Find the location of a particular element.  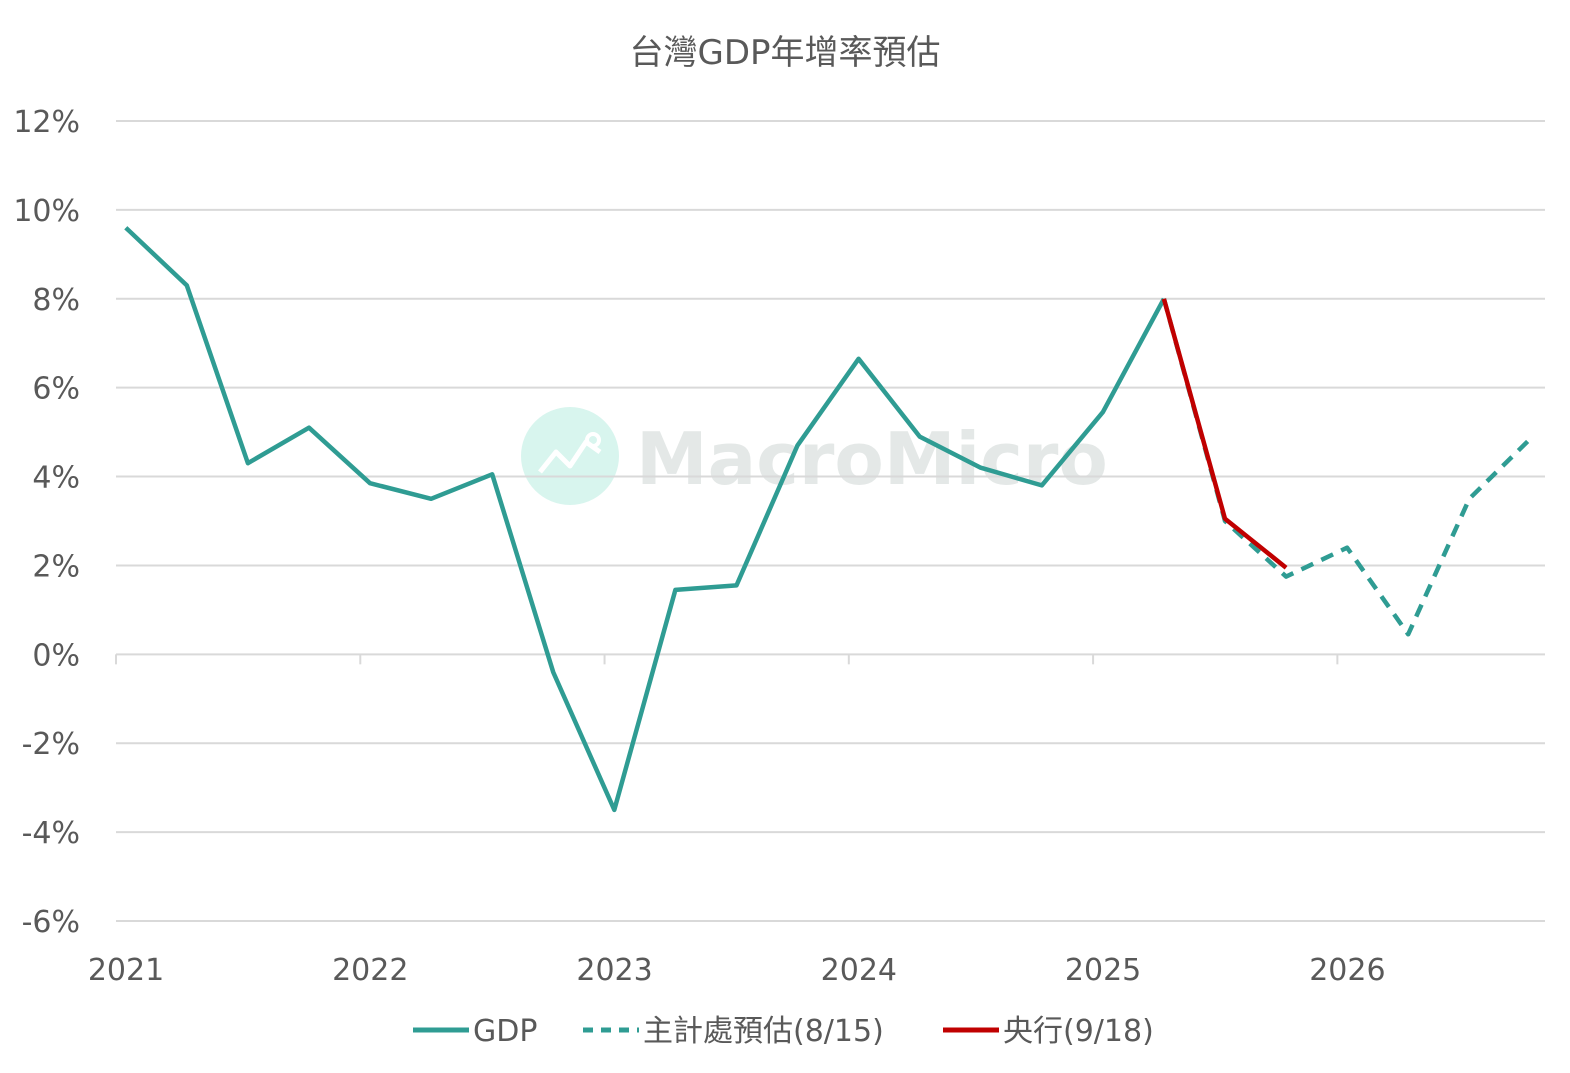

y-tick-label: -2% is located at coordinates (51, 744).